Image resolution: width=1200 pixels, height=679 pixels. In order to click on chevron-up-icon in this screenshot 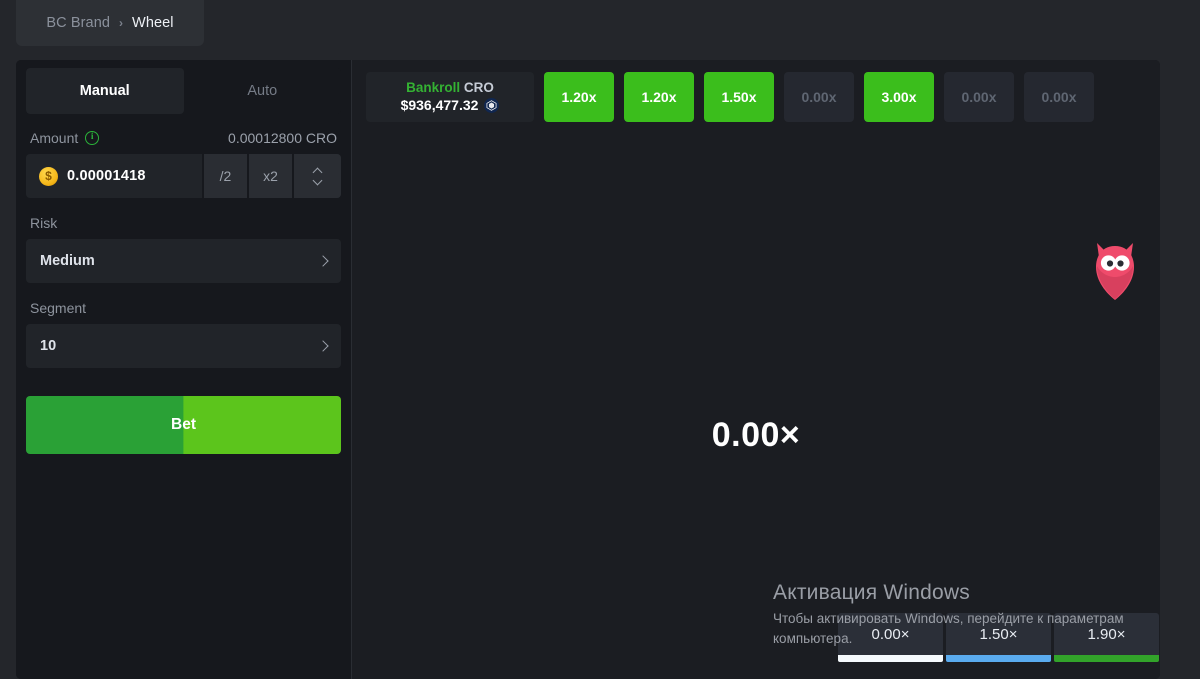, I will do `click(318, 171)`.